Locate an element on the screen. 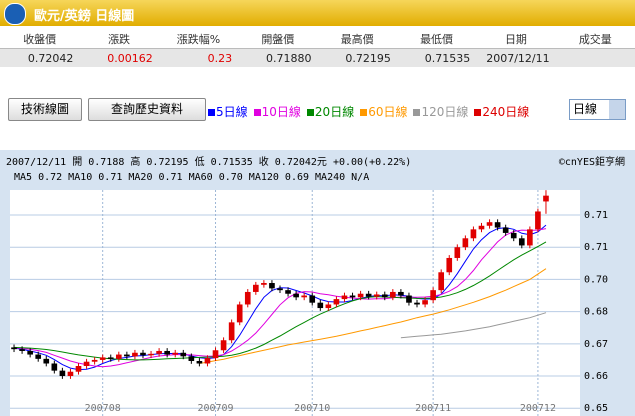  cell is located at coordinates (595, 57).